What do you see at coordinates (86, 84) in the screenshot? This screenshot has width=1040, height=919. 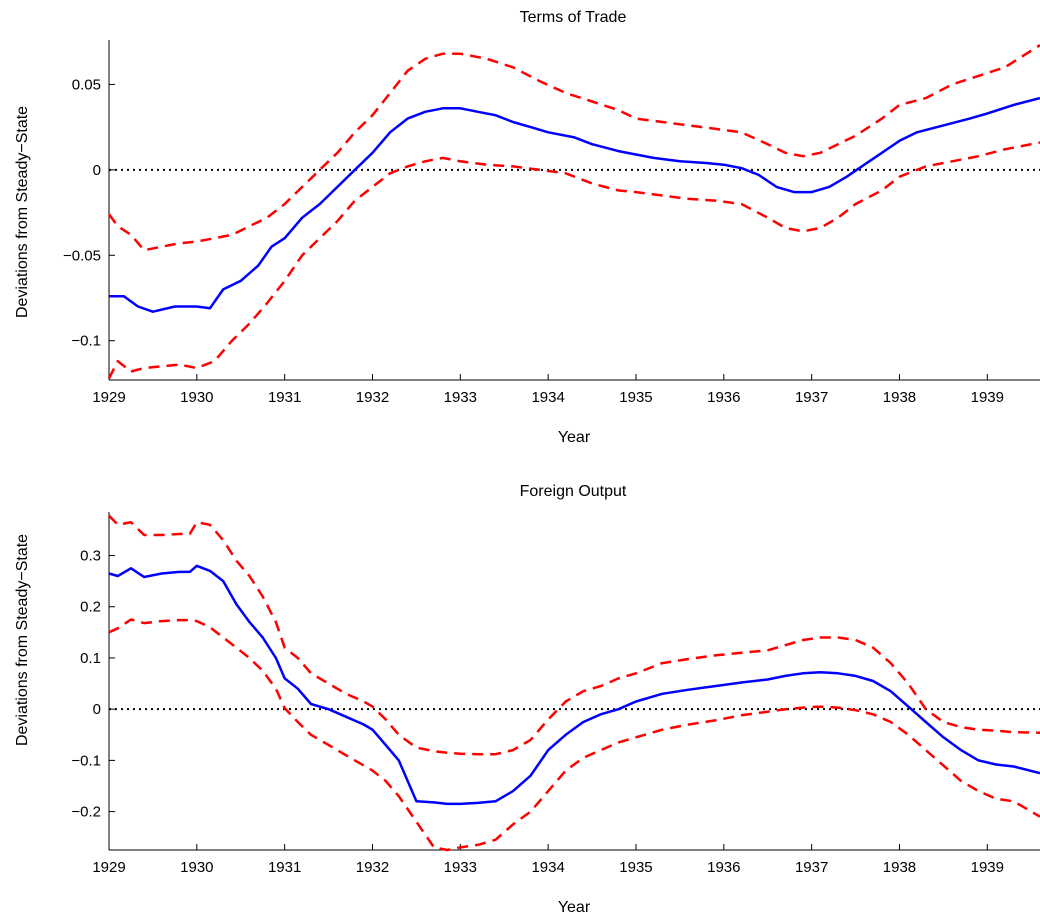 I see `y-tick-label: 0.05` at bounding box center [86, 84].